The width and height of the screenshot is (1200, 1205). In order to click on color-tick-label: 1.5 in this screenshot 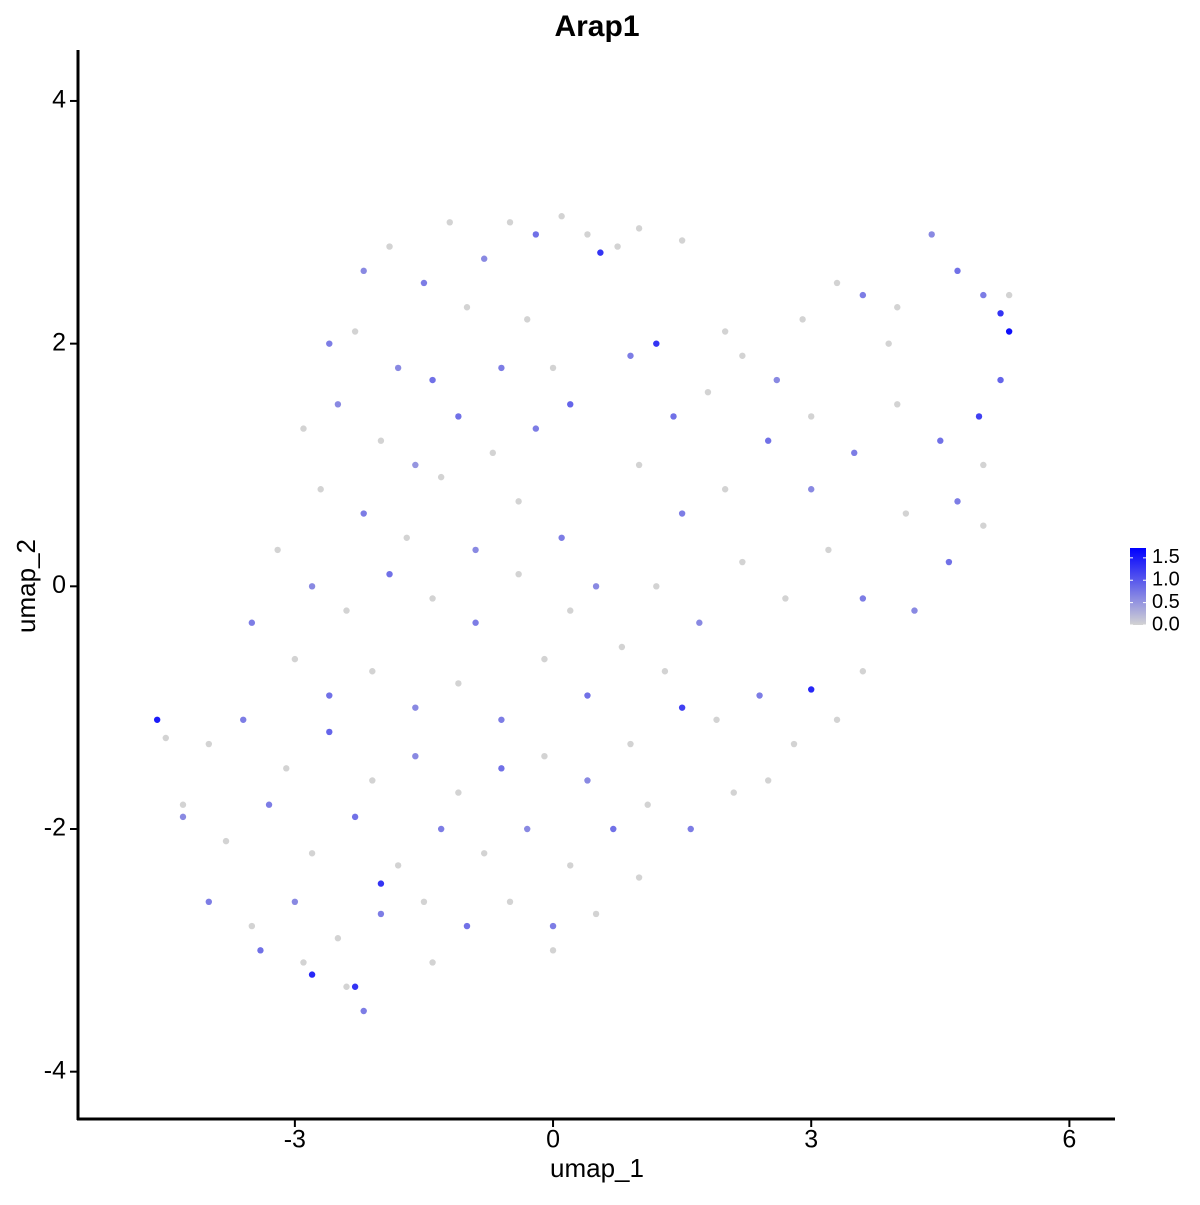, I will do `click(1166, 557)`.